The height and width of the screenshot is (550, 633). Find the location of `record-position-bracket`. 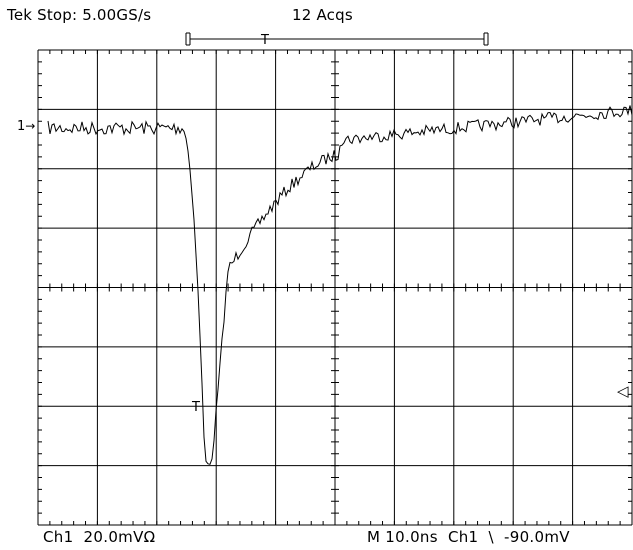

record-position-bracket is located at coordinates (337, 39).